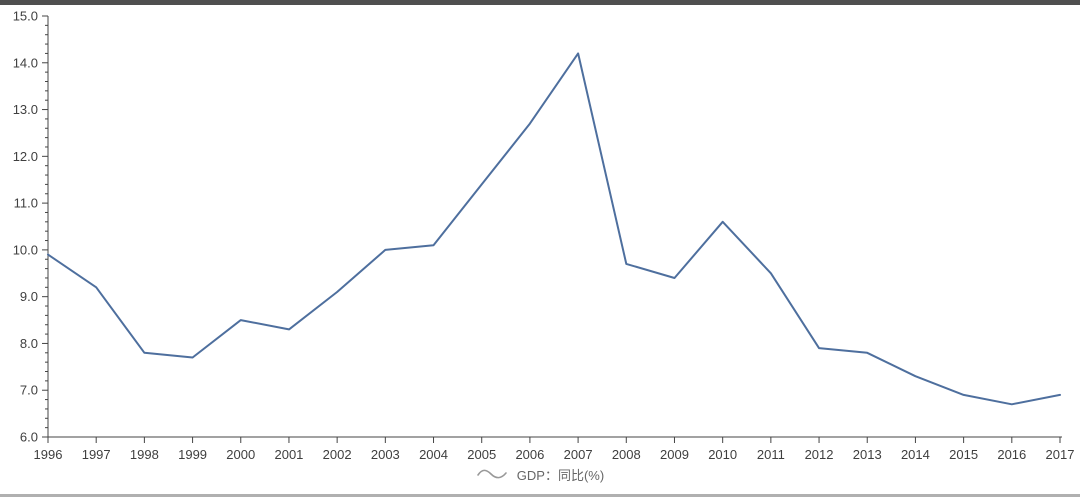 The height and width of the screenshot is (501, 1080). Describe the element at coordinates (144, 454) in the screenshot. I see `x-tick-label: 1998` at that location.